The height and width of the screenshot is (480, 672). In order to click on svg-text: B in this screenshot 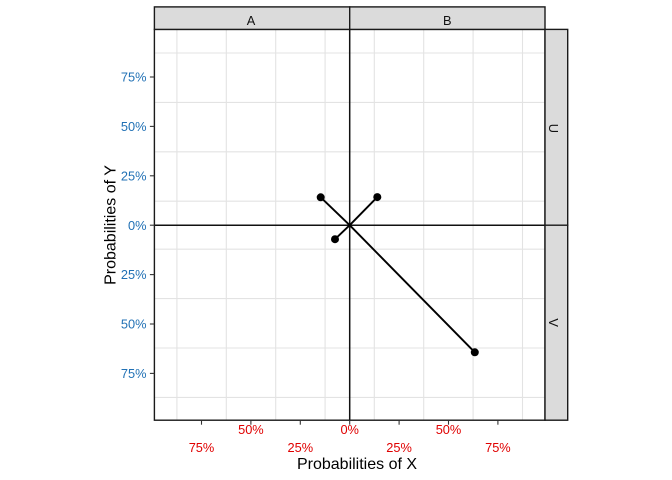, I will do `click(447, 20)`.